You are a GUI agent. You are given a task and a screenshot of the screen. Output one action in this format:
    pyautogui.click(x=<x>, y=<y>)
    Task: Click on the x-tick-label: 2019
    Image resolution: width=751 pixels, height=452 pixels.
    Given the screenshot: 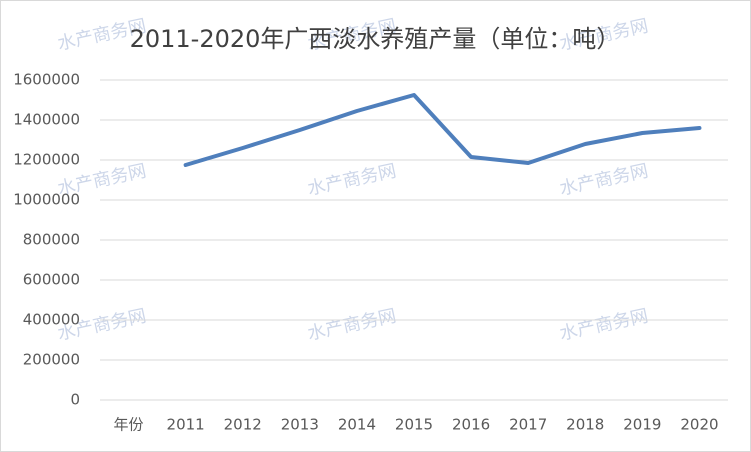 What is the action you would take?
    pyautogui.click(x=642, y=425)
    